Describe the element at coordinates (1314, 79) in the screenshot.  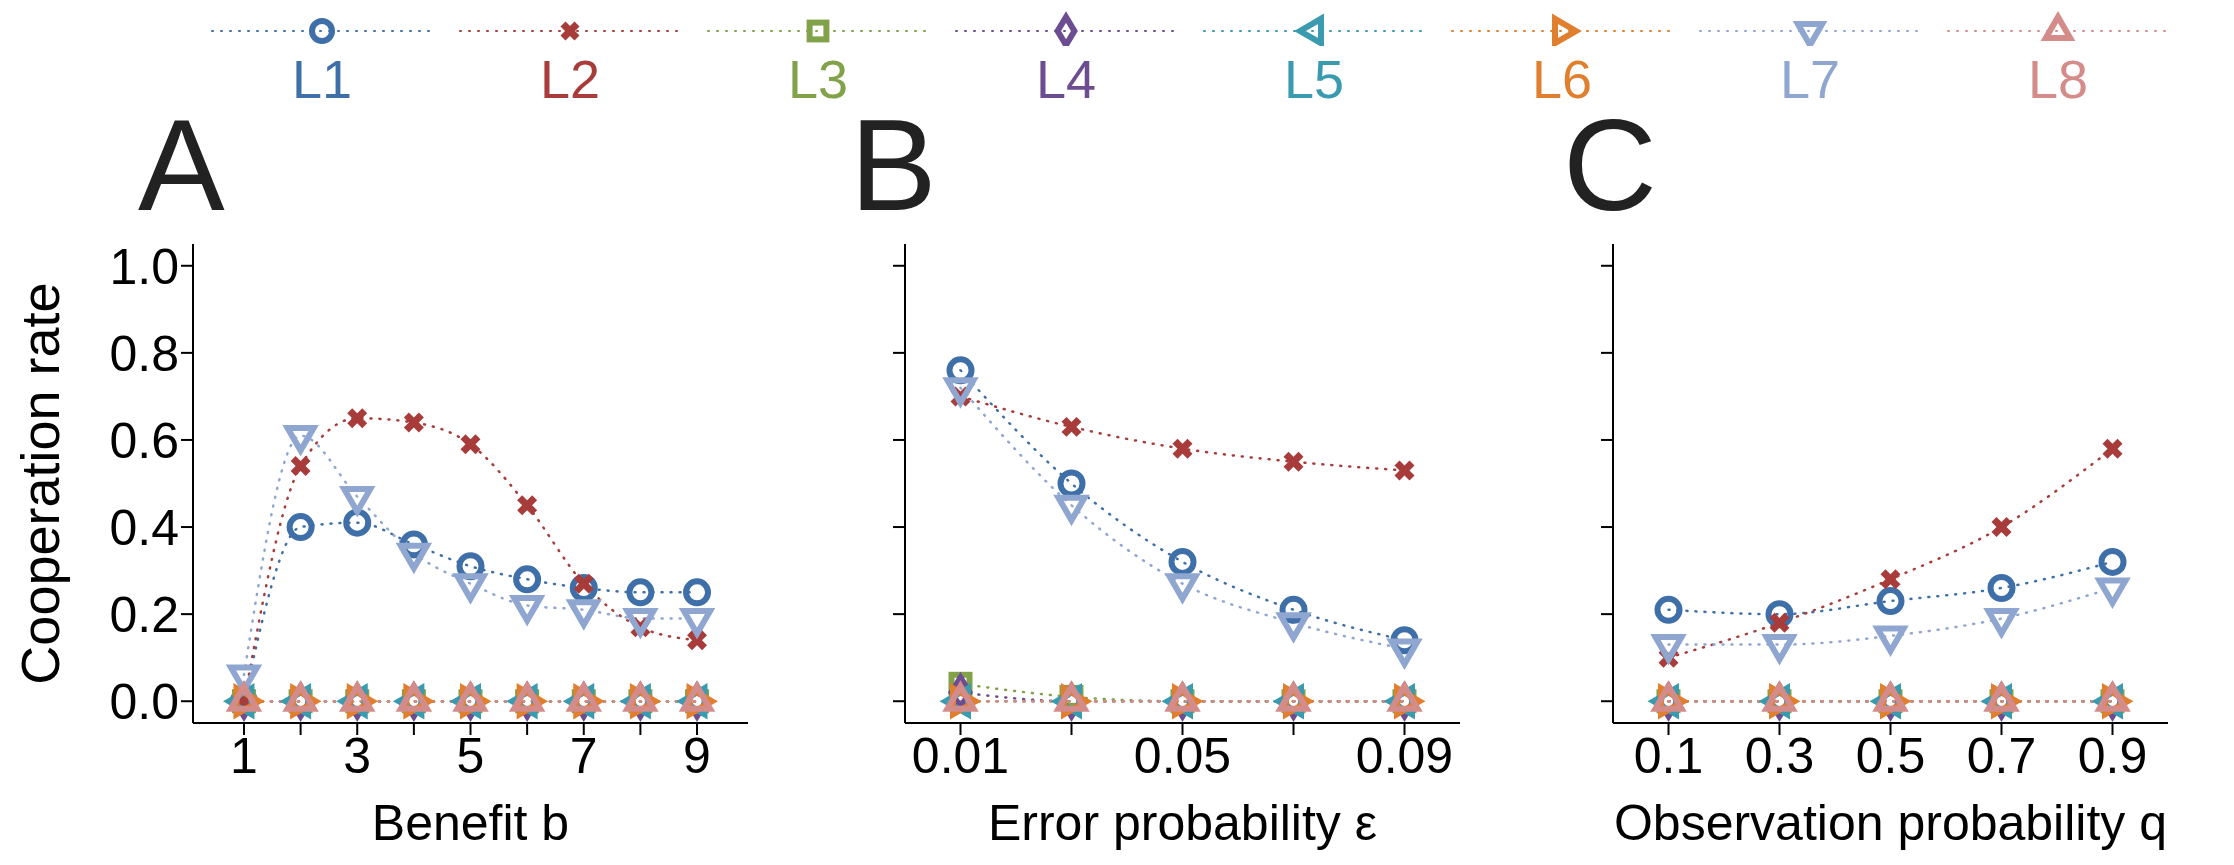
I see `legend-label: L5` at that location.